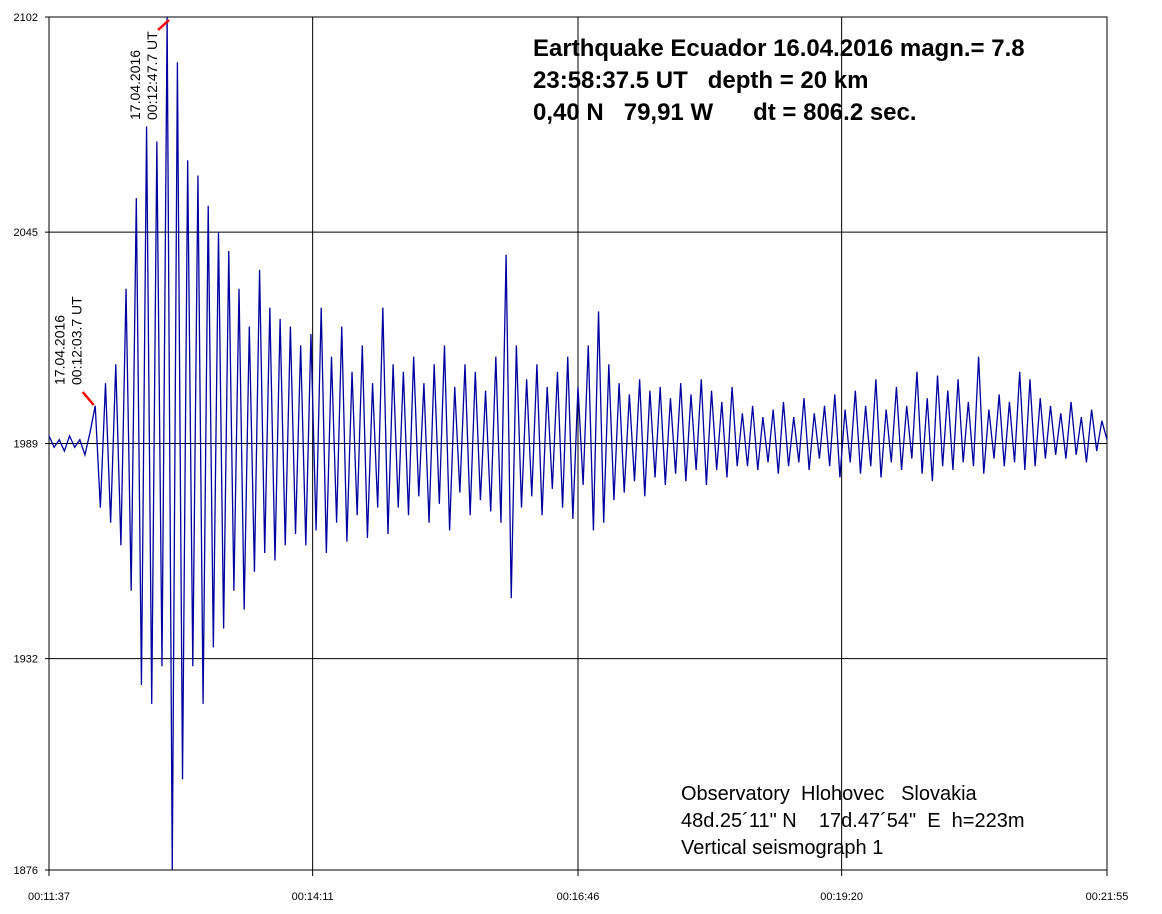 The width and height of the screenshot is (1162, 914). What do you see at coordinates (26, 445) in the screenshot?
I see `y-tick-label: 1989` at bounding box center [26, 445].